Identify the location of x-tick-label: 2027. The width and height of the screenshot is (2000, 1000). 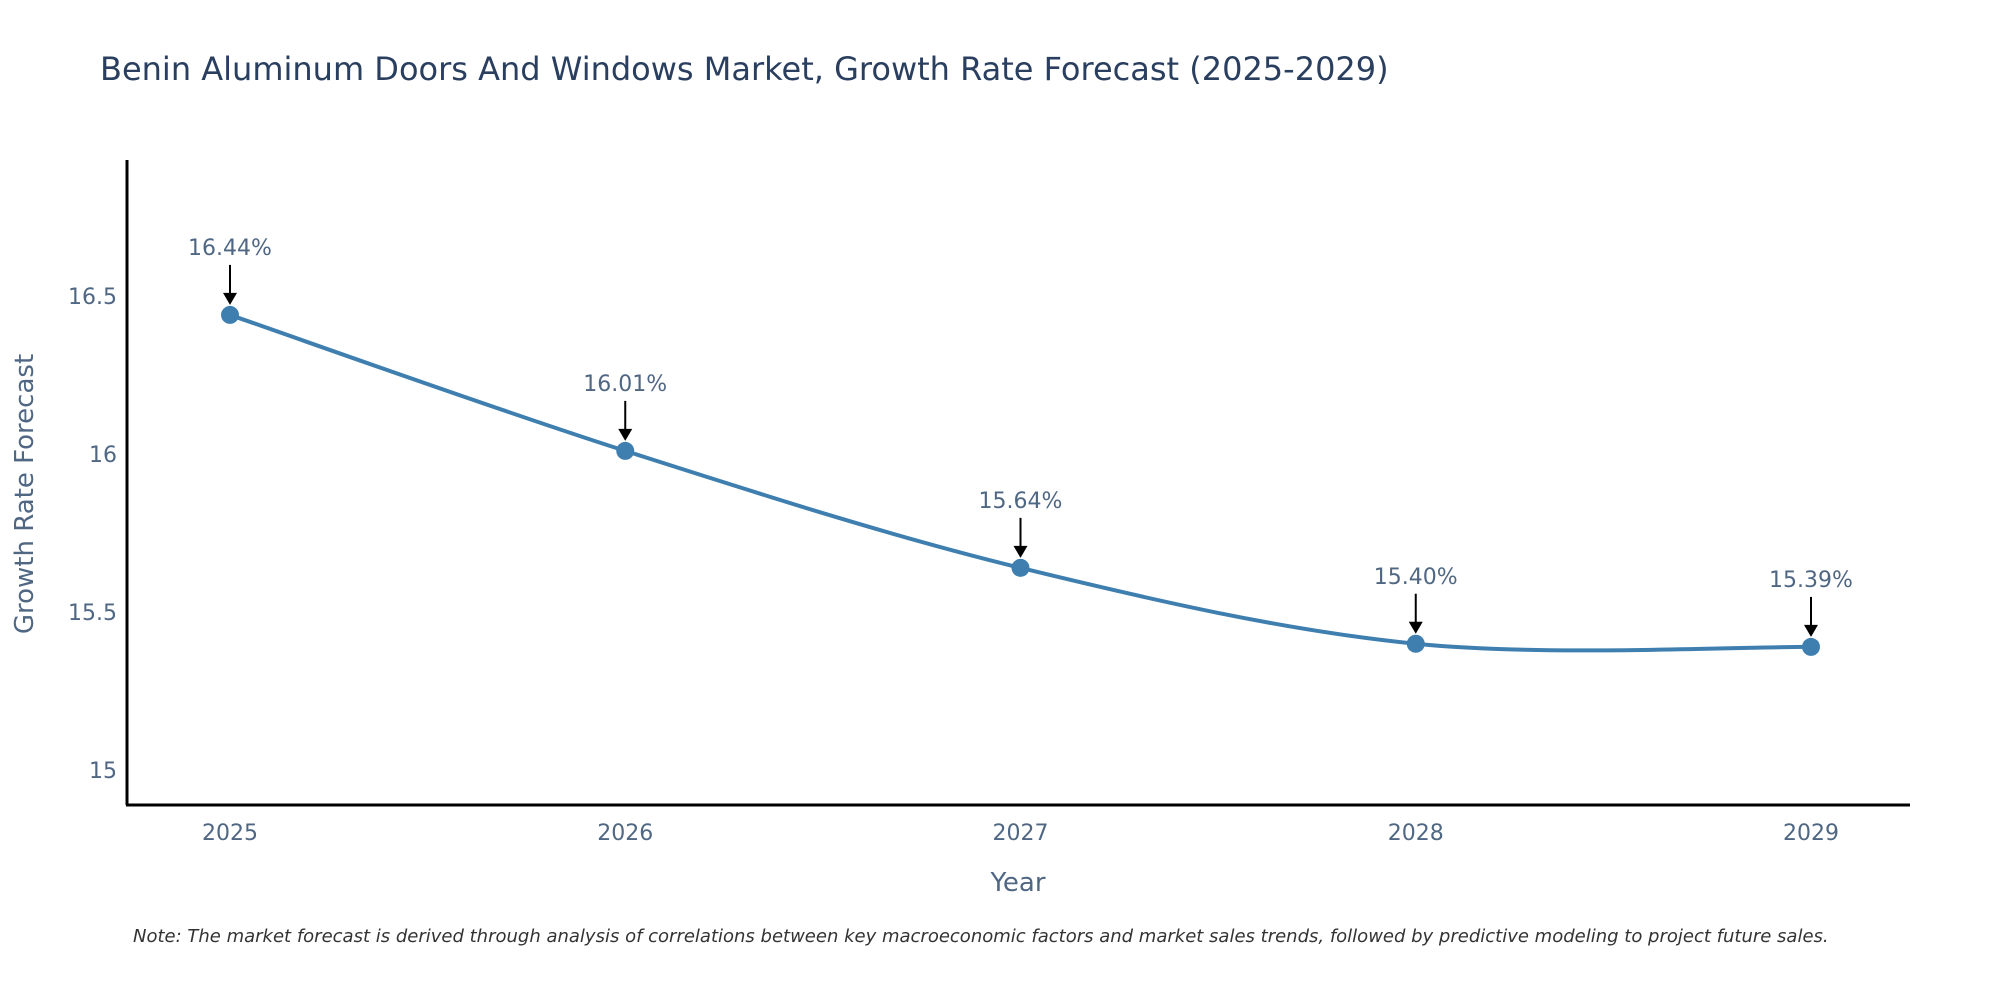
(1021, 833).